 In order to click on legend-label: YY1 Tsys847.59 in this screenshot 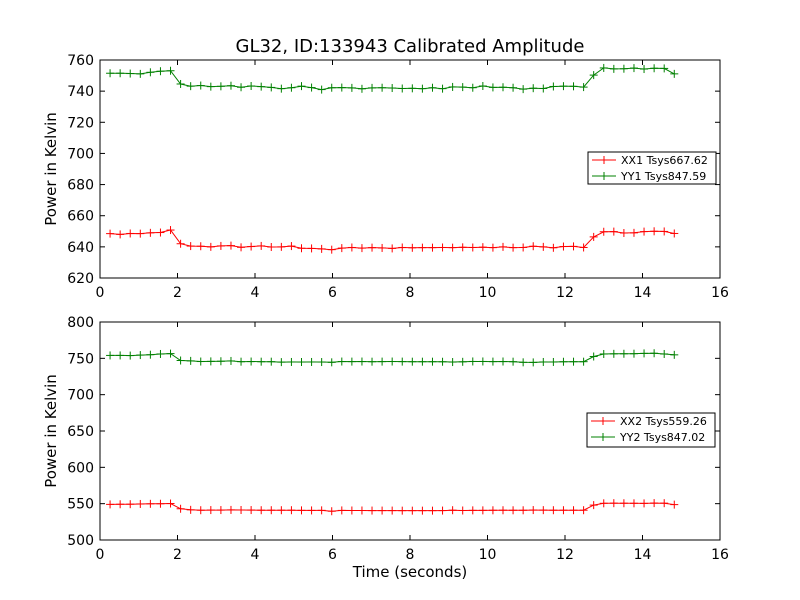, I will do `click(663, 176)`.